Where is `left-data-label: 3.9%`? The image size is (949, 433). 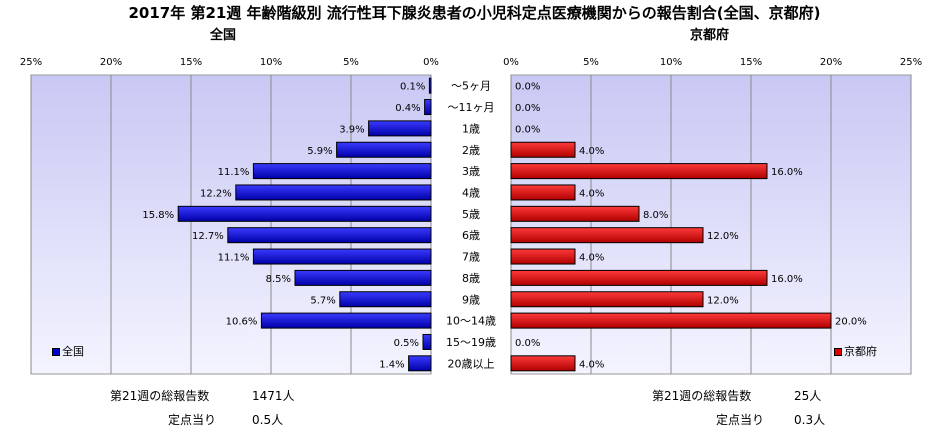 left-data-label: 3.9% is located at coordinates (351, 129).